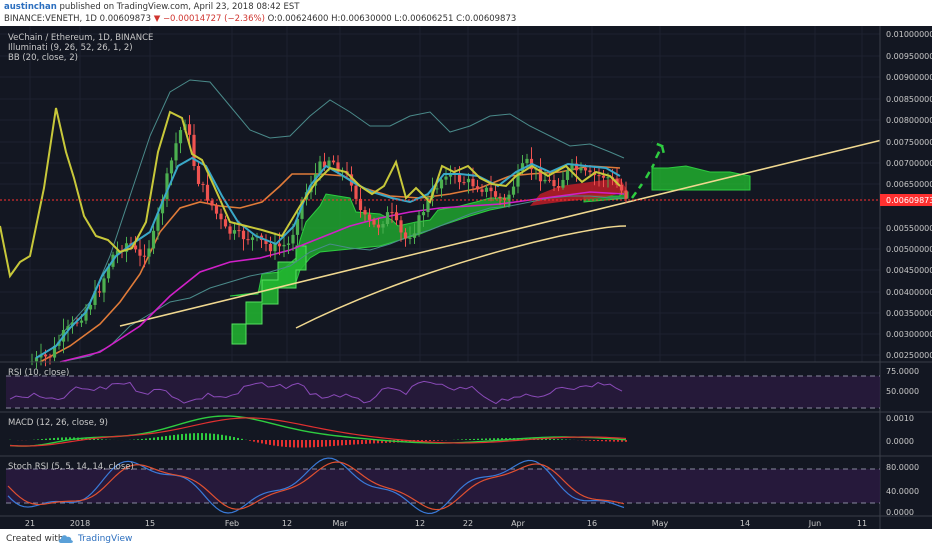 This screenshot has height=550, width=932. I want to click on price-label: 0.01000000, so click(909, 34).